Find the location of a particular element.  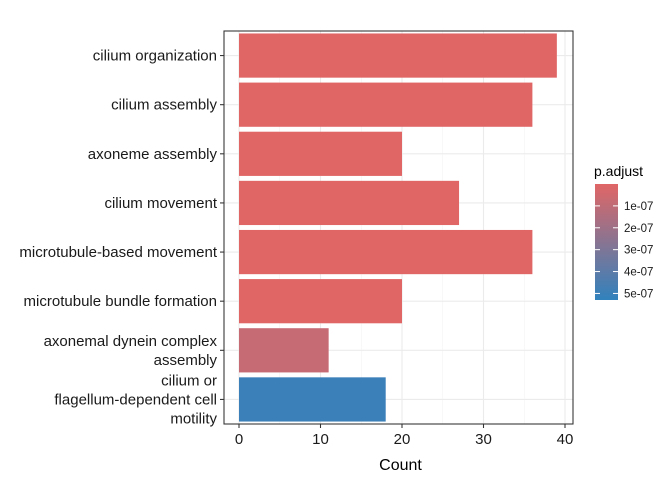

y-tick-label-line: cilium or is located at coordinates (189, 380).